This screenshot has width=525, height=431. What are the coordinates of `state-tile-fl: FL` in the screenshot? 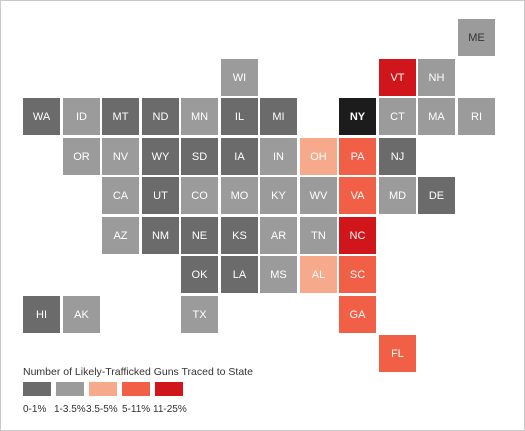 It's located at (397, 353).